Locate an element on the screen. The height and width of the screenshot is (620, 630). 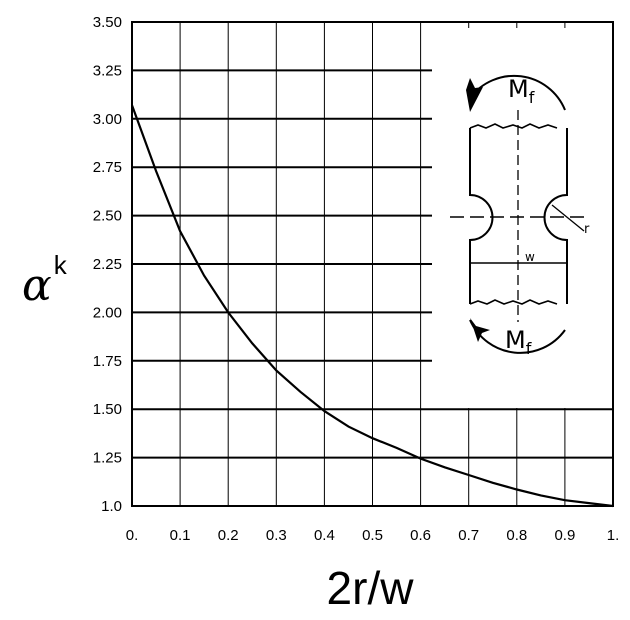
y-tick-label: 2.25 is located at coordinates (107, 264).